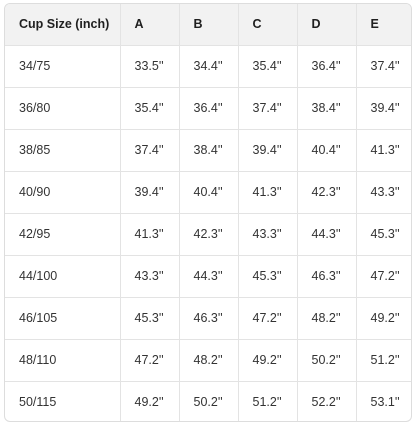 The height and width of the screenshot is (425, 416). I want to click on table-row: 40/90 39.4'' 40.4'' 41.3'' 42.3'' 43.3'', so click(208, 192).